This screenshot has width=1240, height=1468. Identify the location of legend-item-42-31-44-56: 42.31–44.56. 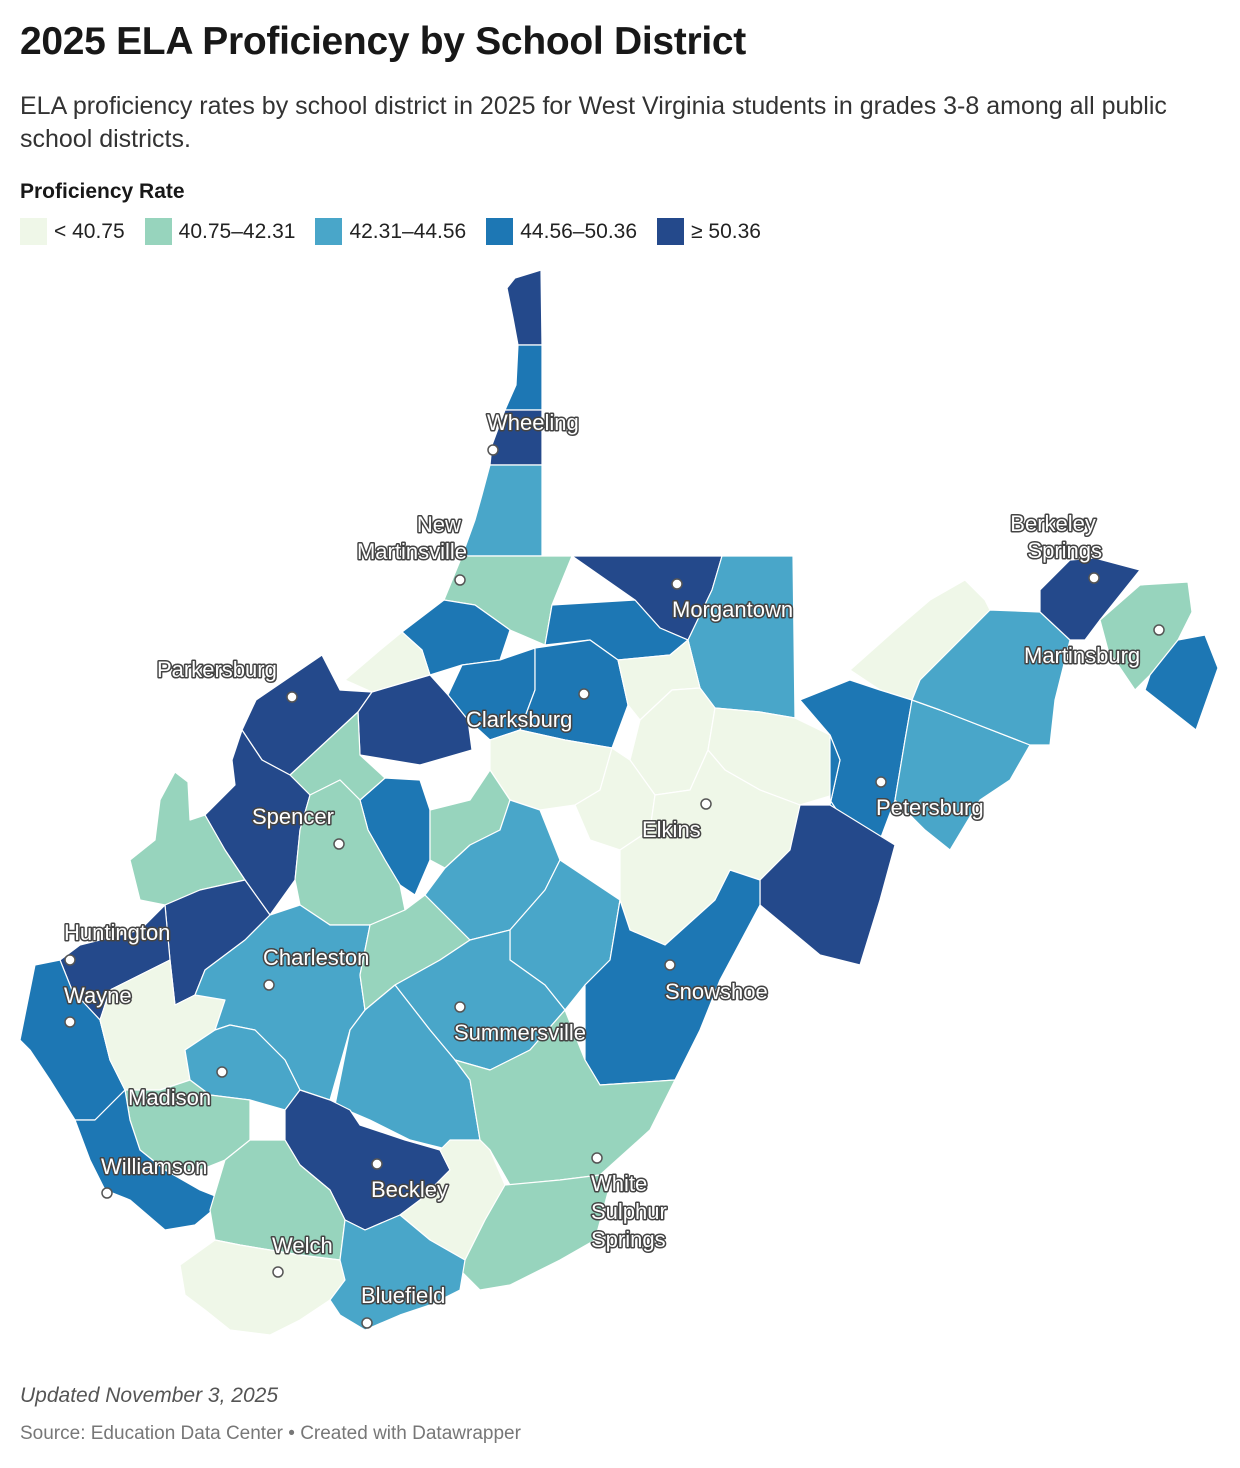
(390, 231).